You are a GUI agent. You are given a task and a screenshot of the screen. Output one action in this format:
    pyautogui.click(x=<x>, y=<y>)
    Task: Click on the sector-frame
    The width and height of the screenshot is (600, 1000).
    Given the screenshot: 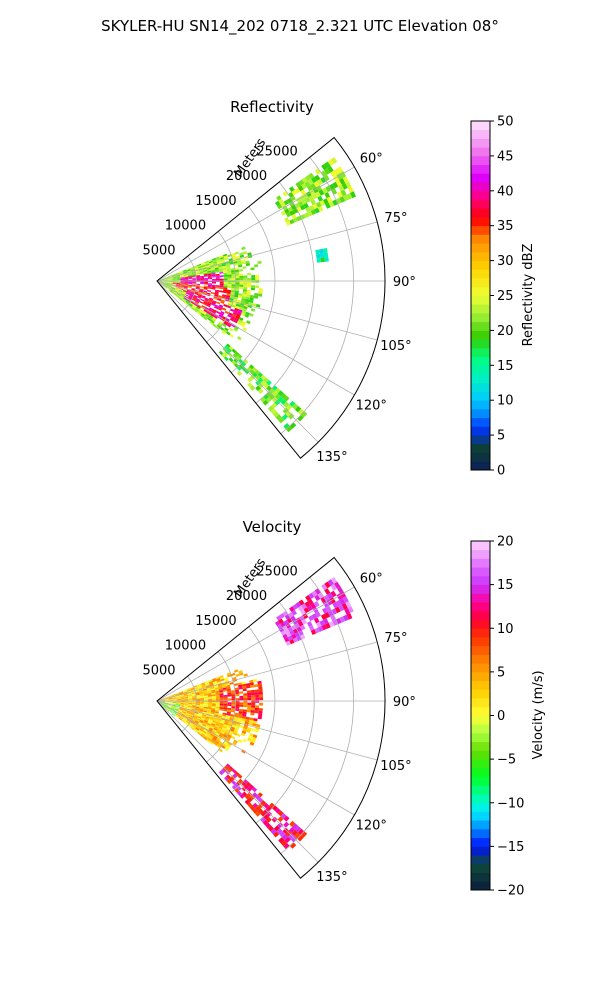 What is the action you would take?
    pyautogui.click(x=271, y=297)
    